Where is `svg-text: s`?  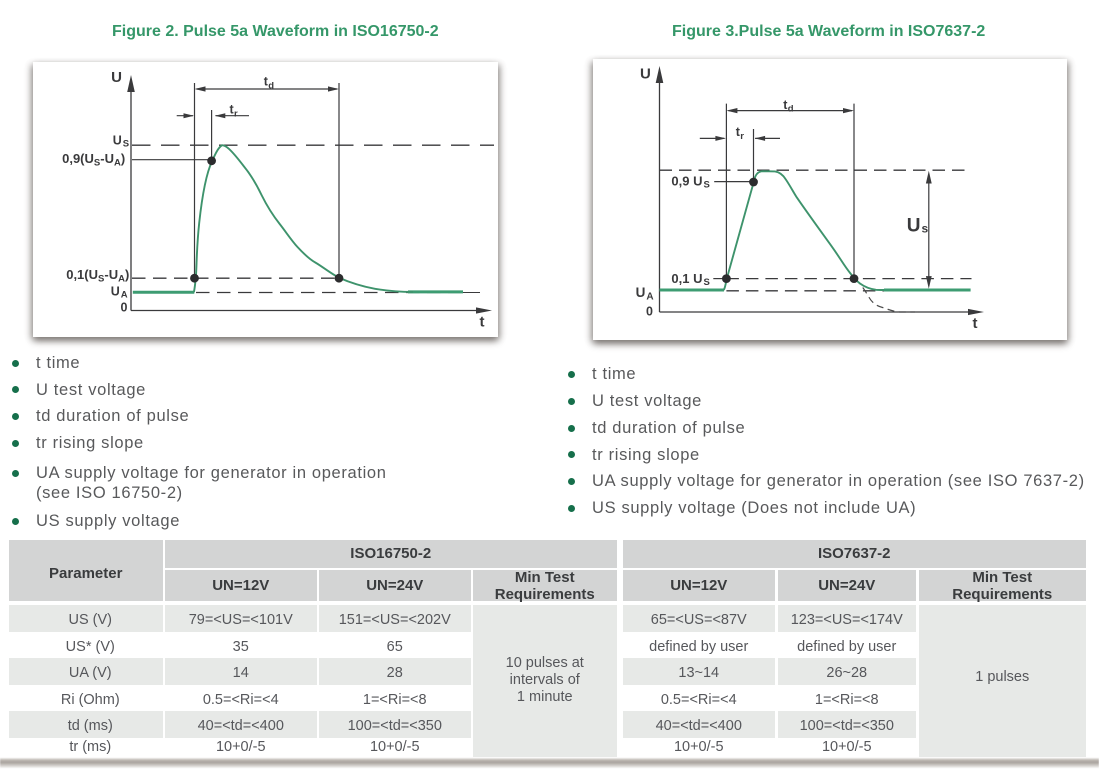 svg-text: s is located at coordinates (925, 229).